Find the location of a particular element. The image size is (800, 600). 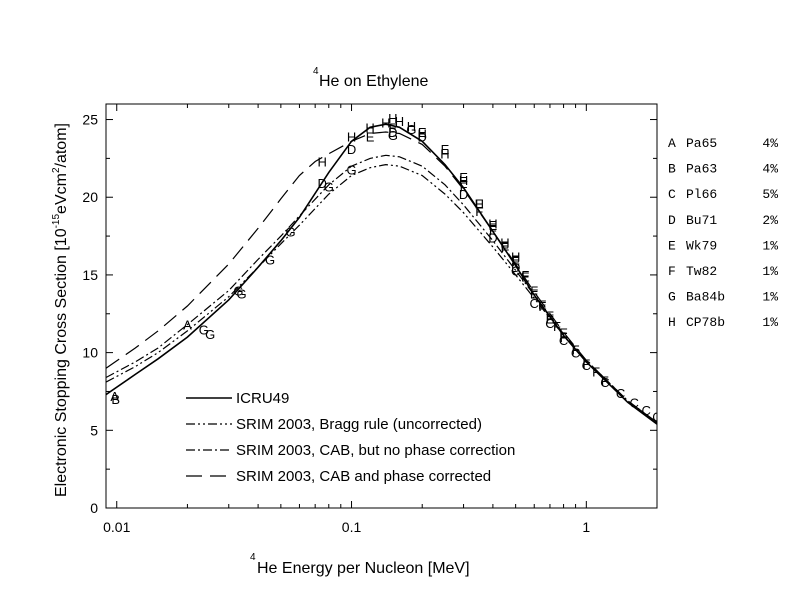

y-tick-label: 0 is located at coordinates (94, 508).